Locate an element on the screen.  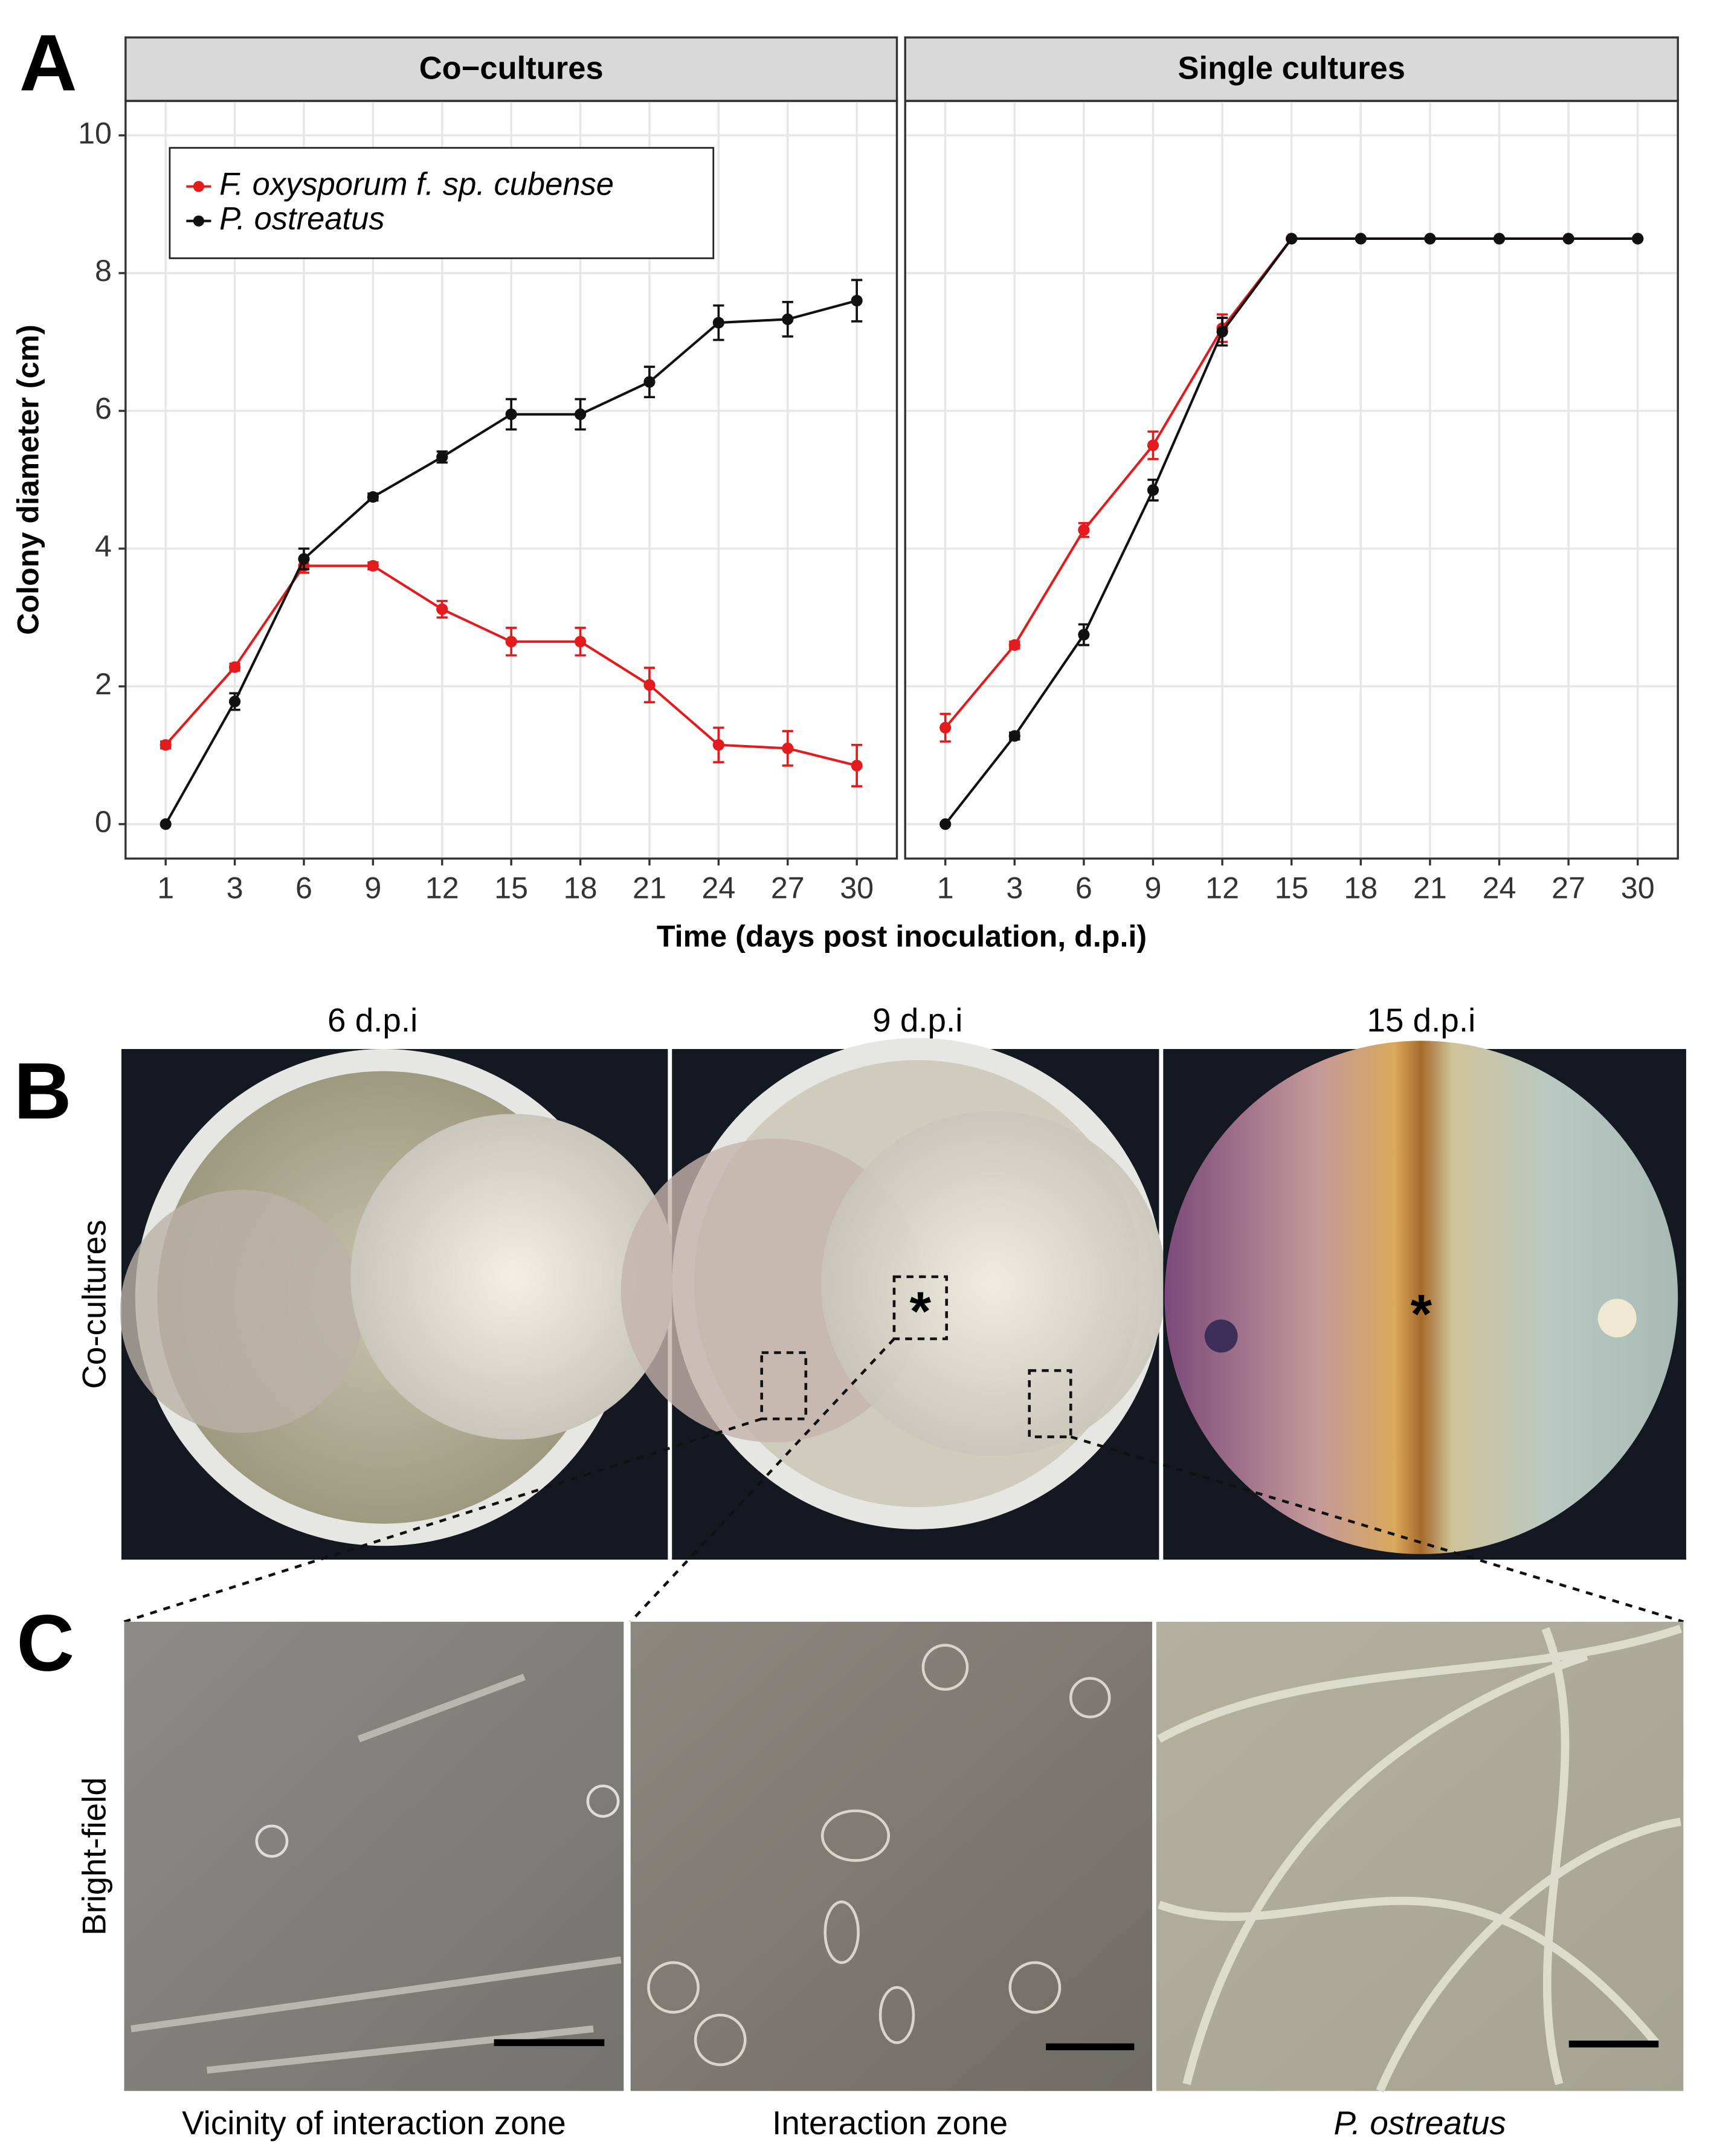
legend-box is located at coordinates (442, 203).